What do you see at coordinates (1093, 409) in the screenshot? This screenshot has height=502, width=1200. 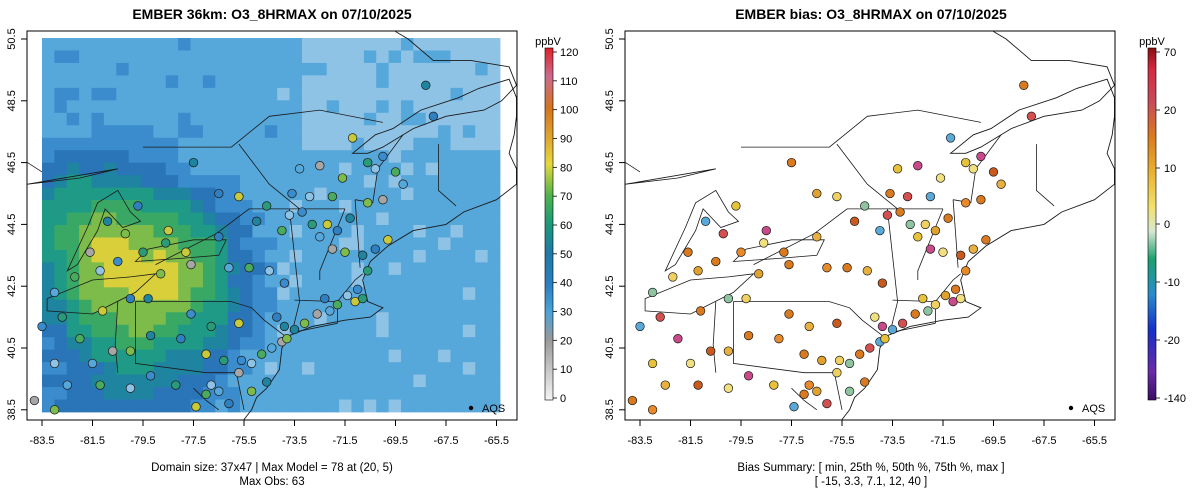 I see `right-aqs-legend-label: AQS` at bounding box center [1093, 409].